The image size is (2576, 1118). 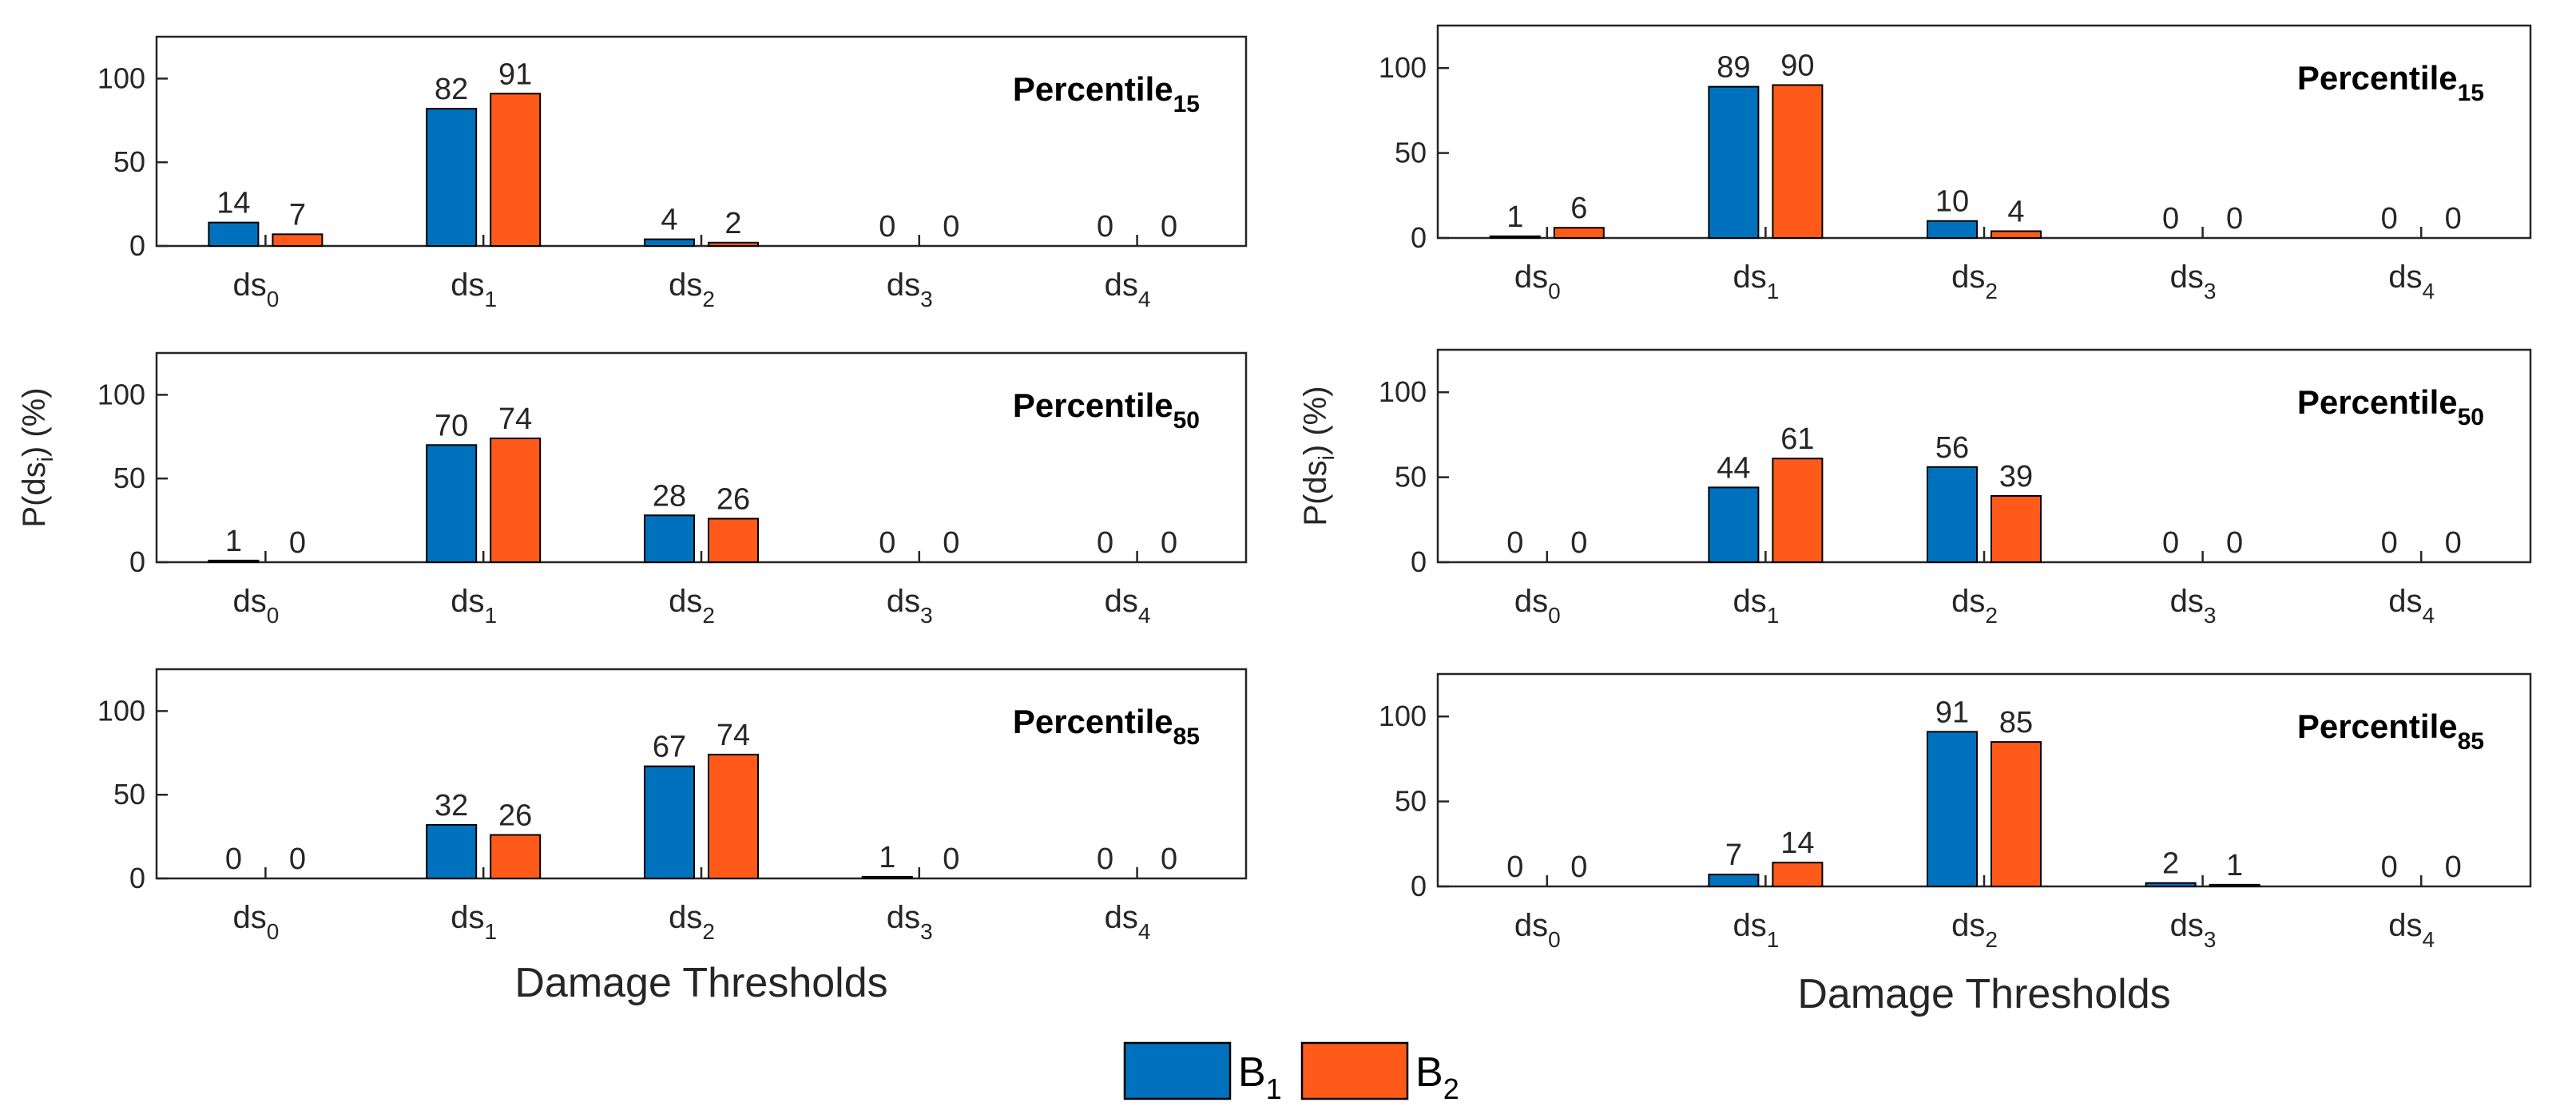 I want to click on data-label: 26, so click(x=515, y=816).